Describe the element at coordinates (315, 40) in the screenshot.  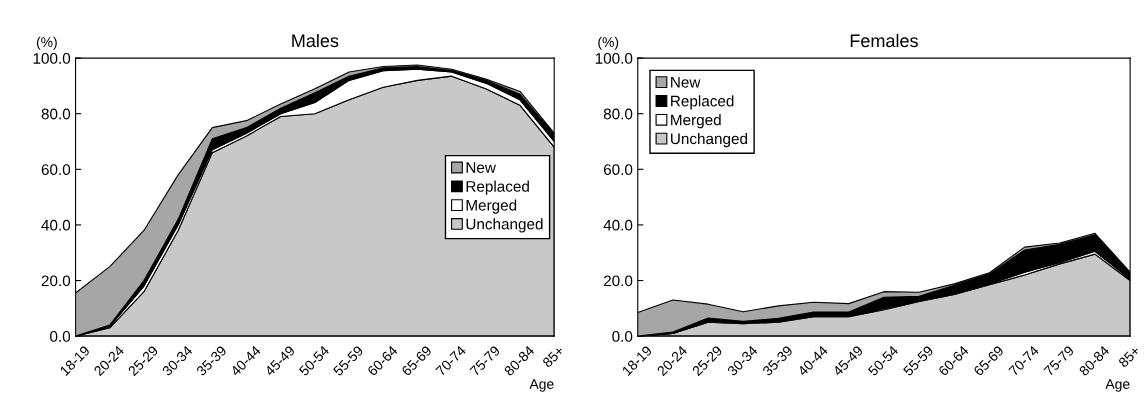
I see `chart-title: Males` at that location.